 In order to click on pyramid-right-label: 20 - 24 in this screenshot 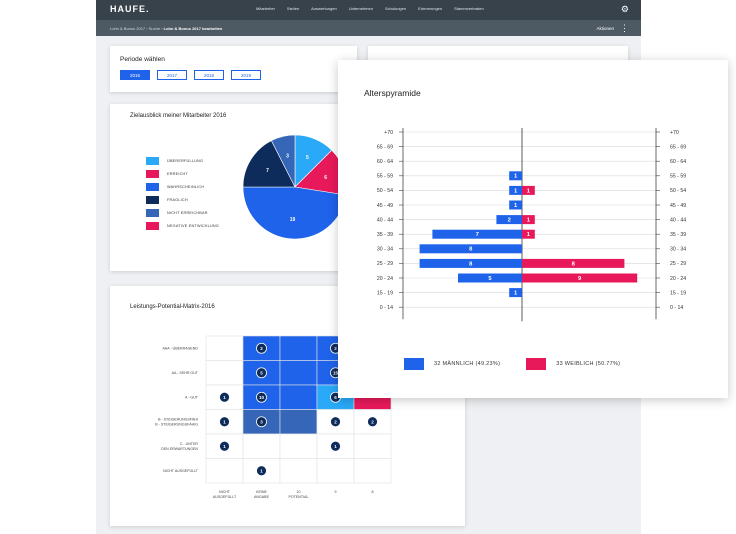, I will do `click(678, 279)`.